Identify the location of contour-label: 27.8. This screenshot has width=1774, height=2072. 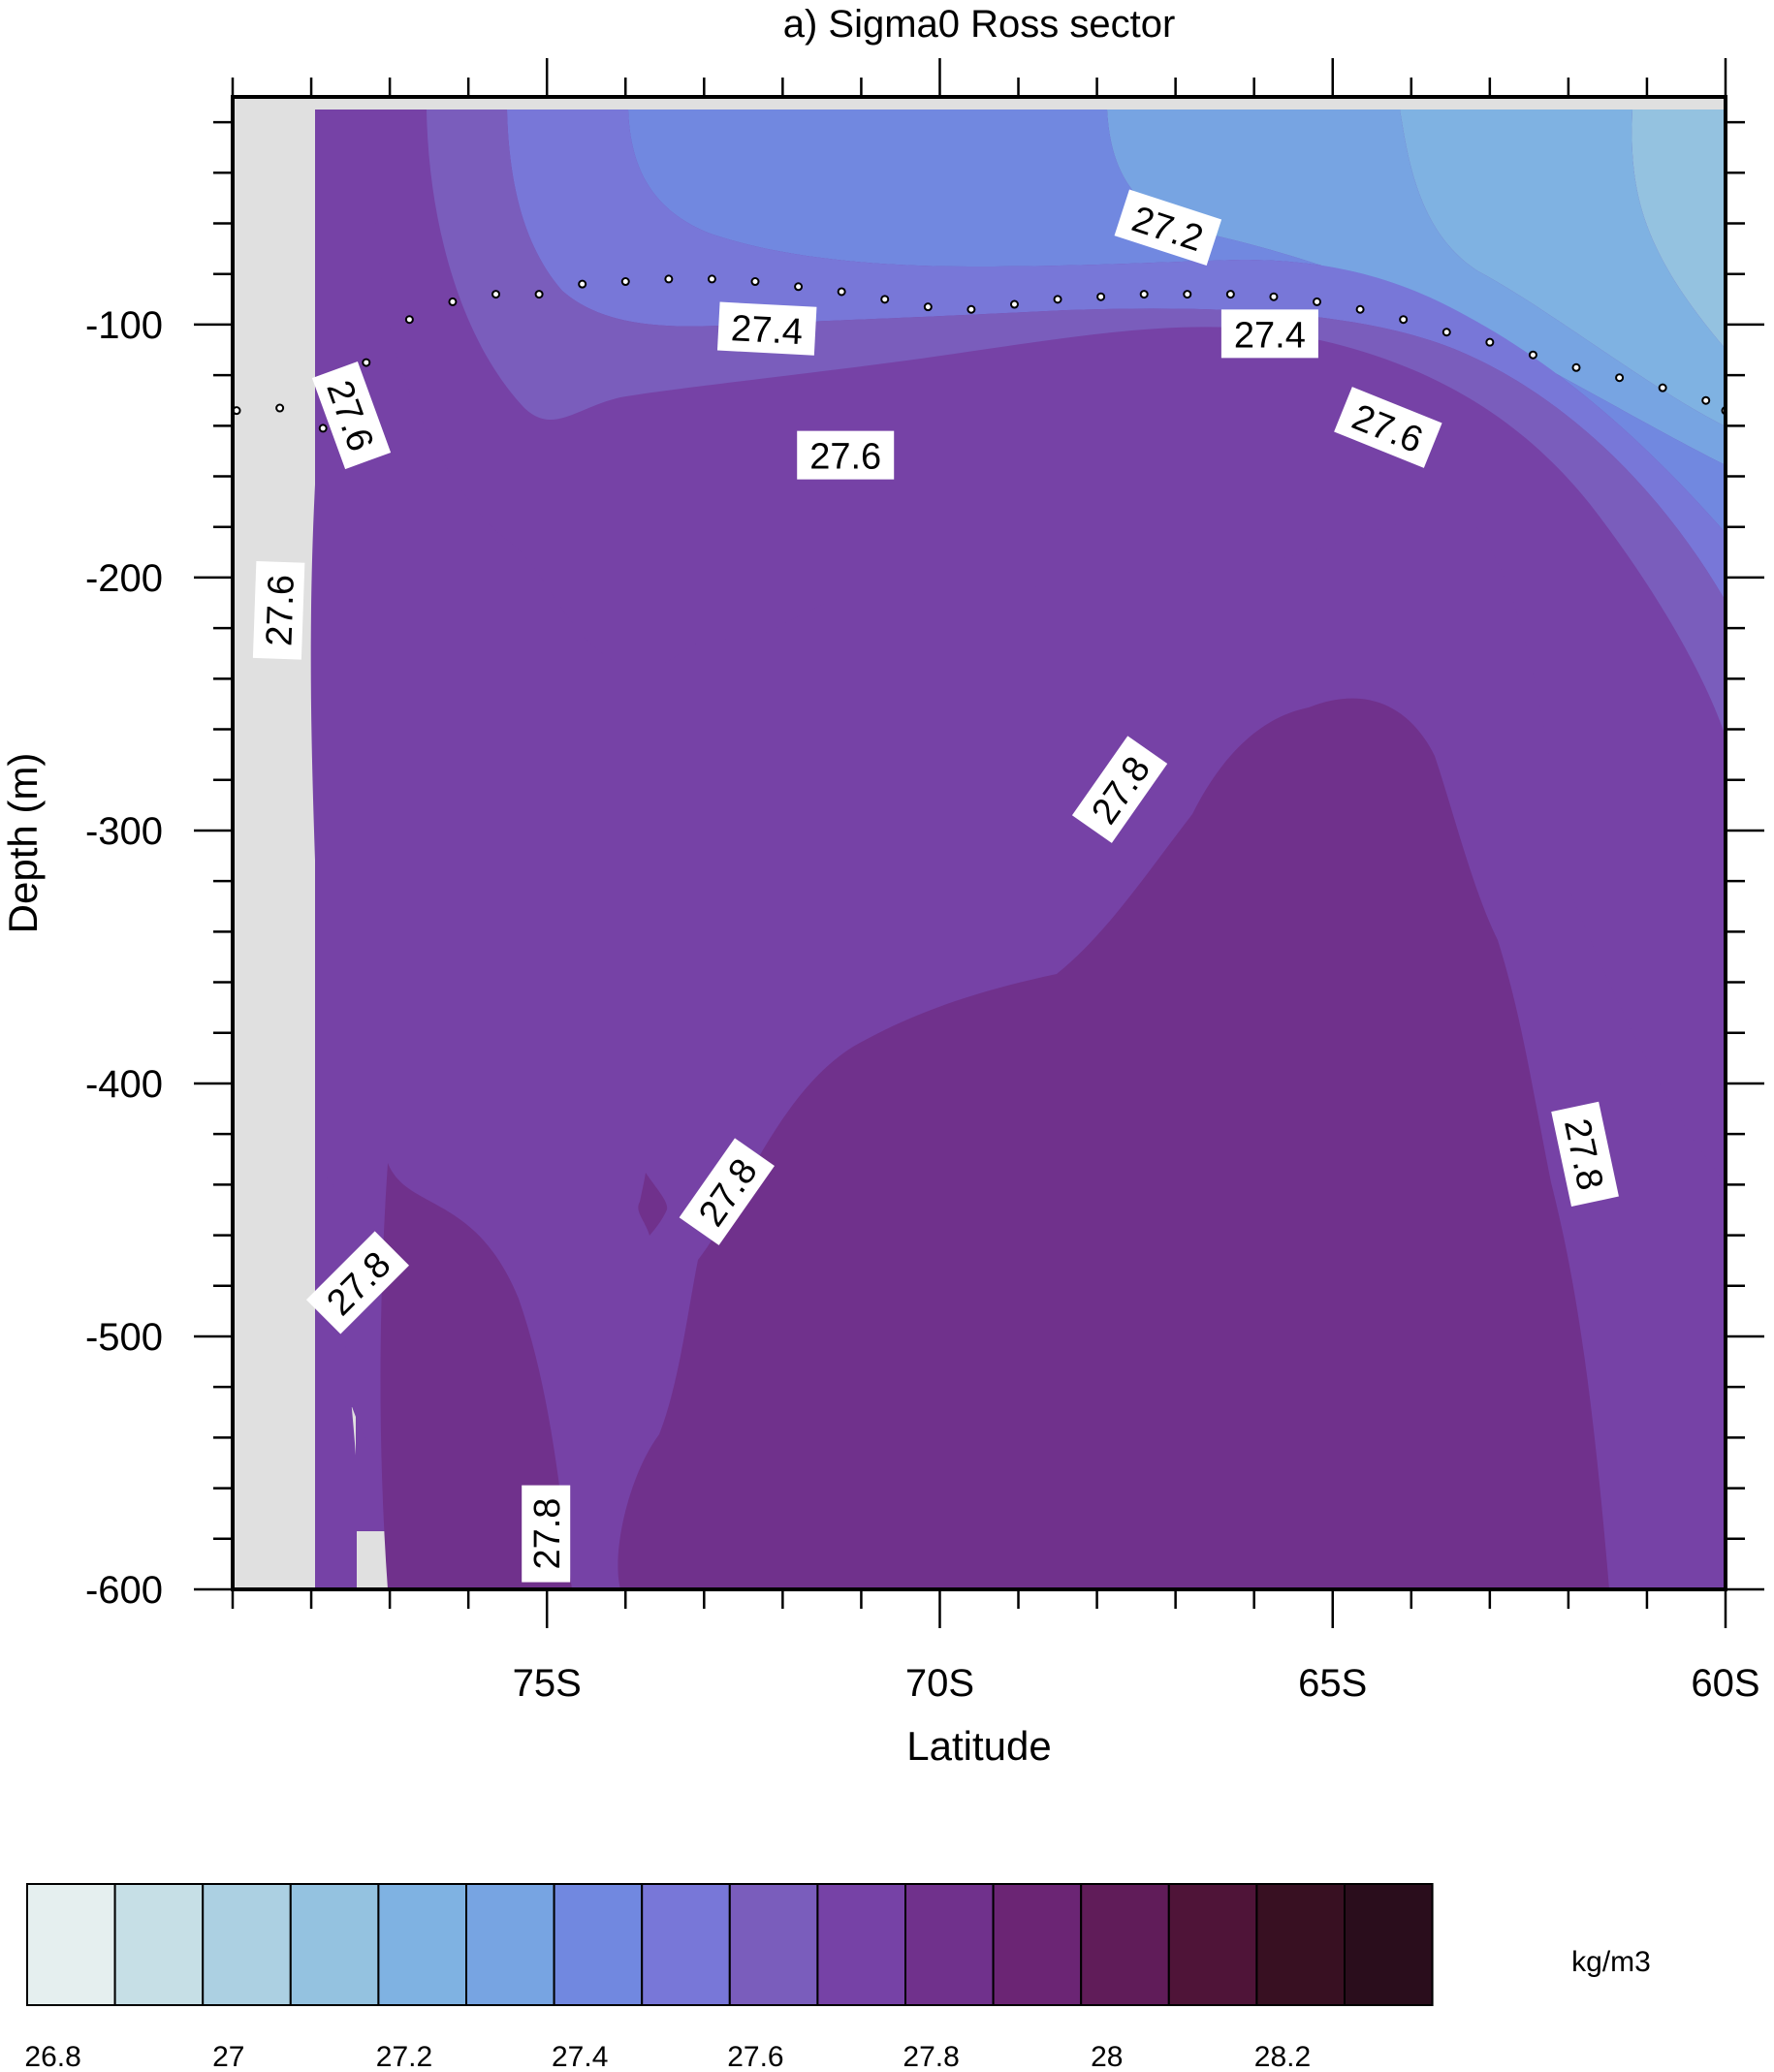
(546, 1534).